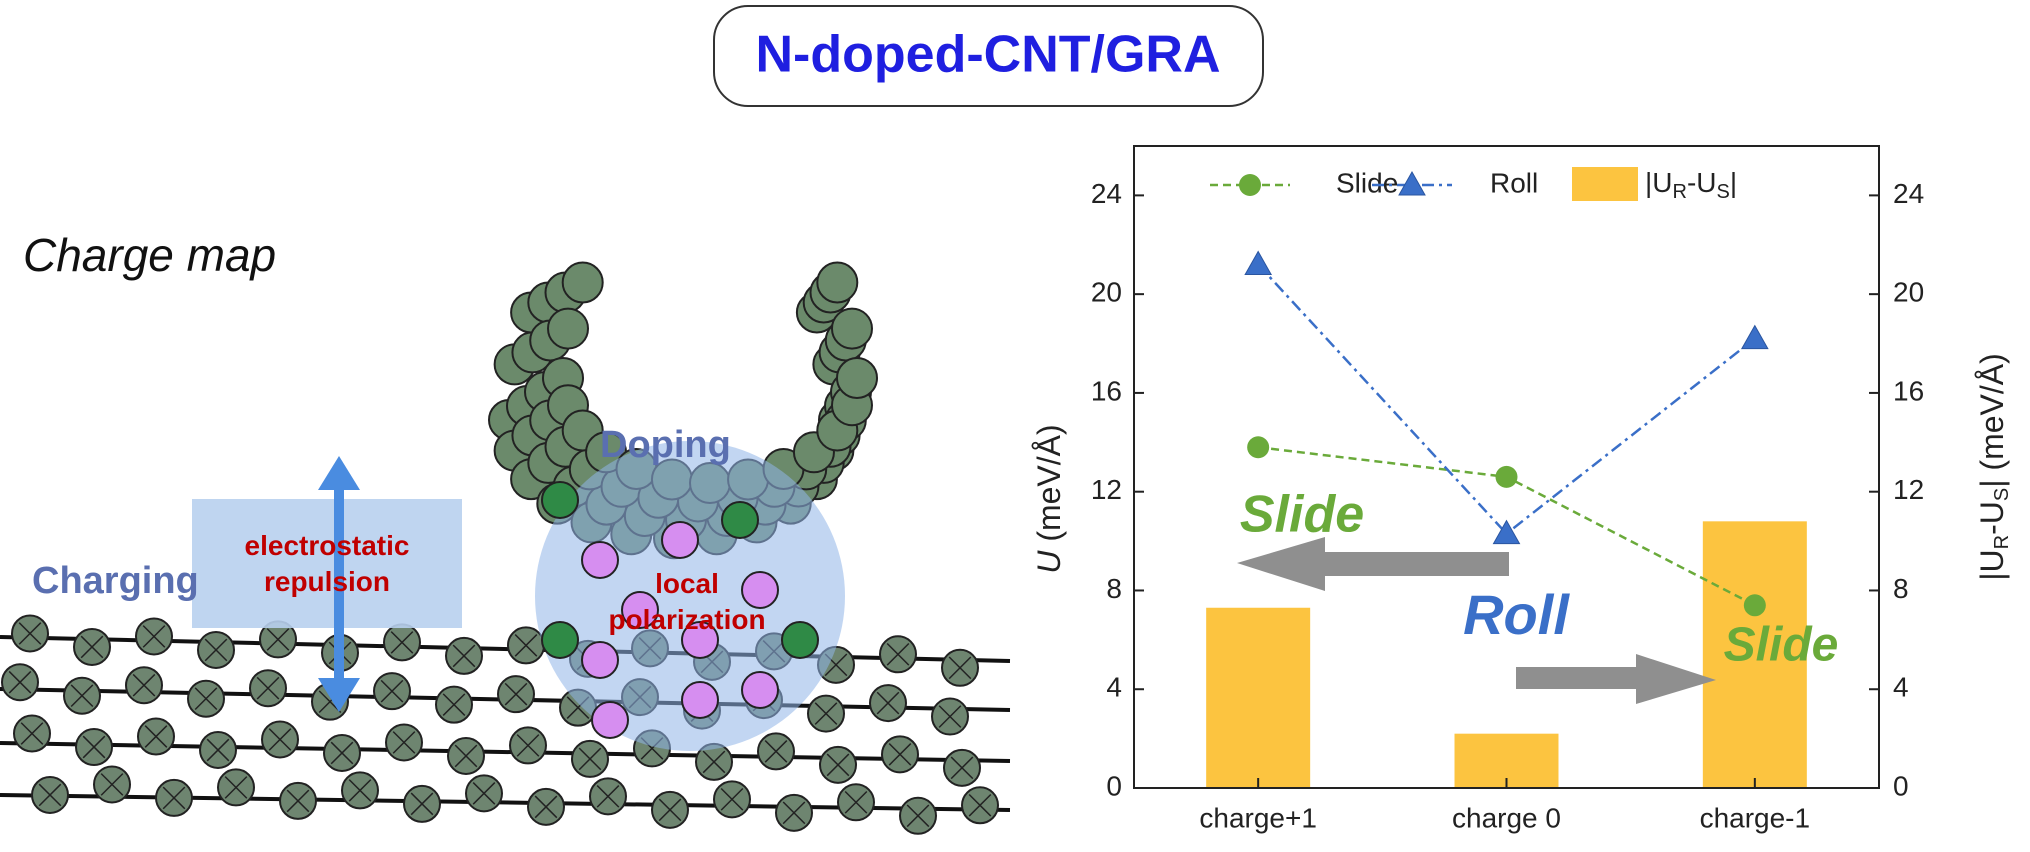  Describe the element at coordinates (665, 445) in the screenshot. I see `doping-label: Doping` at that location.